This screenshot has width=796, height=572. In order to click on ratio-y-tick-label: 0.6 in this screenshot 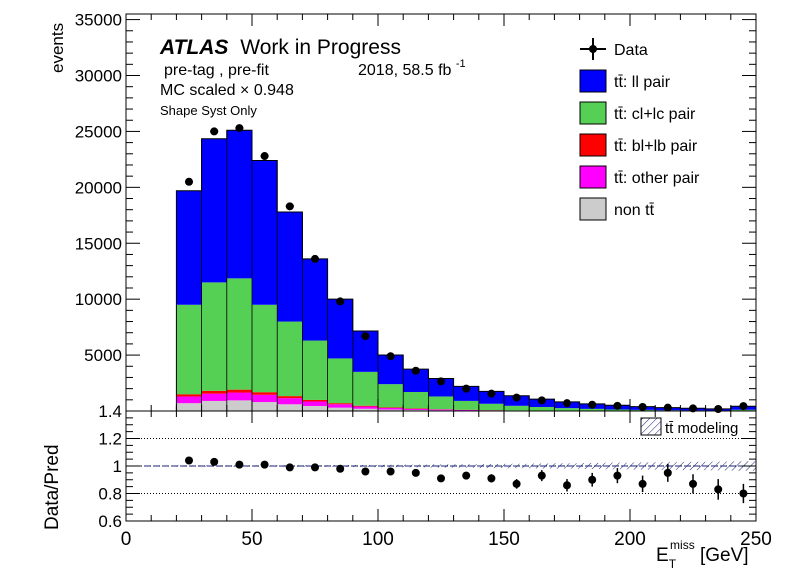, I will do `click(110, 521)`.